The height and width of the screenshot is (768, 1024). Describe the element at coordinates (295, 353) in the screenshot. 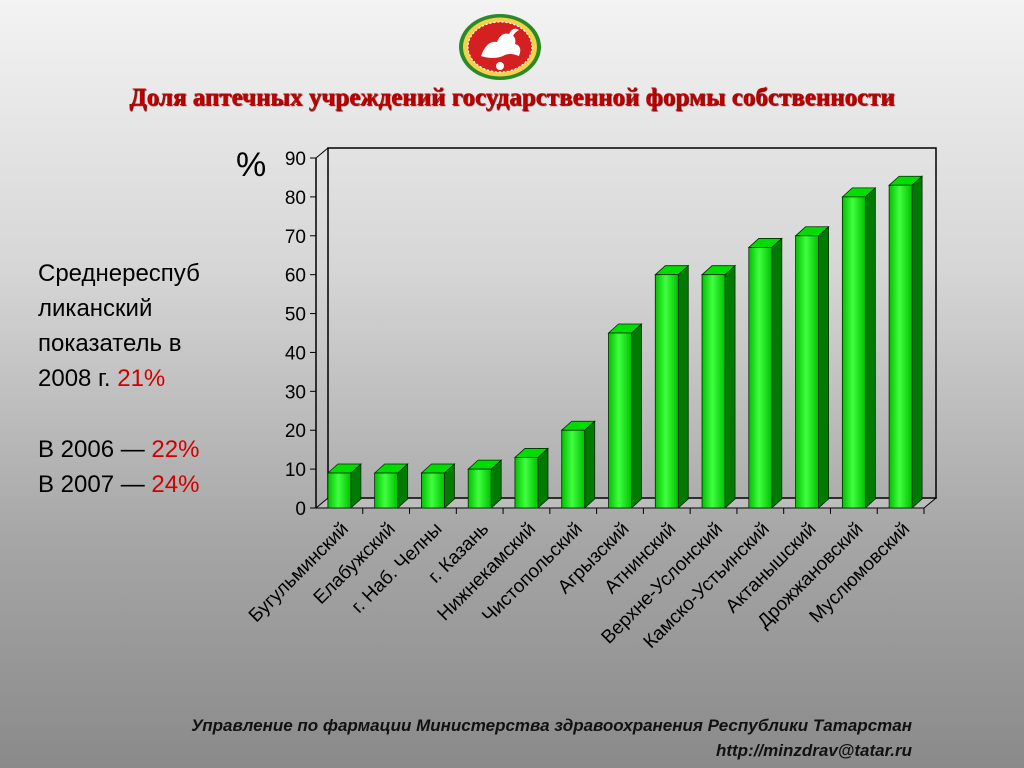

I see `y-tick-label: 40` at that location.